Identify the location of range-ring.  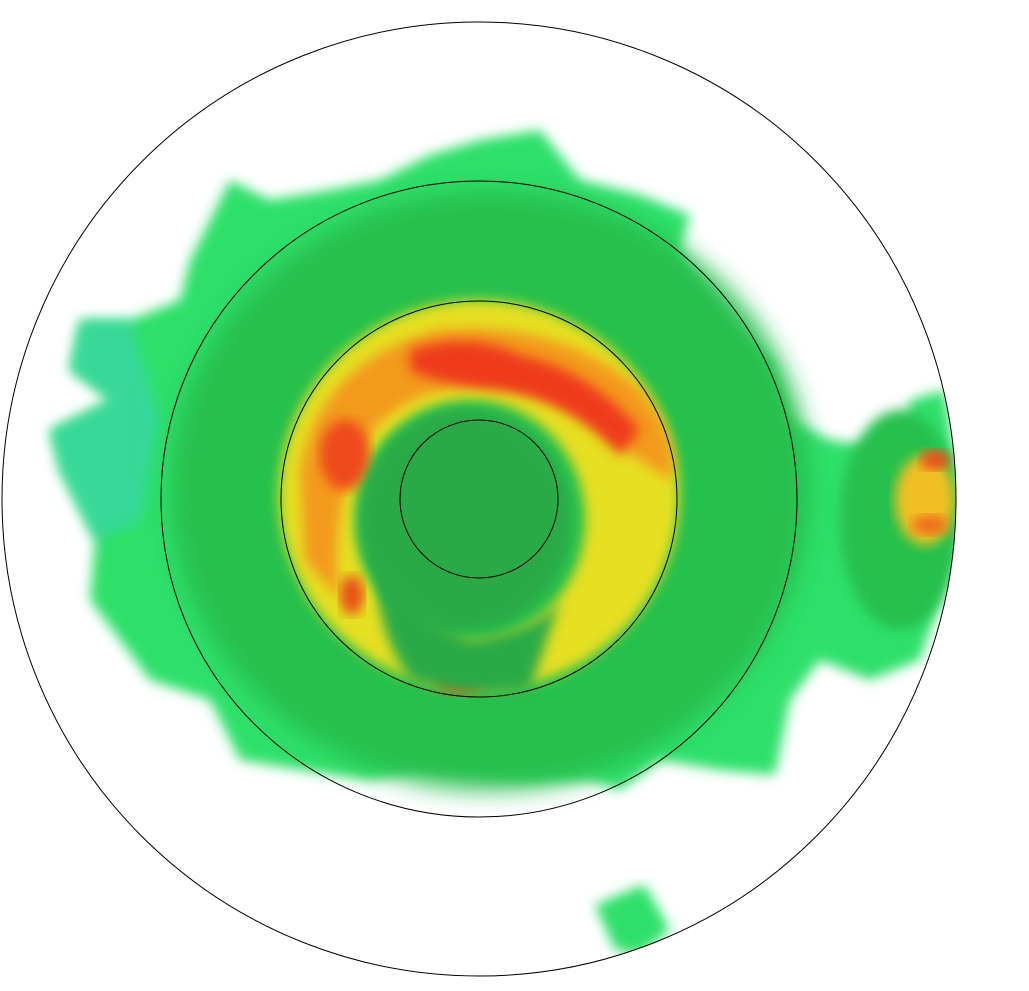
(479, 499).